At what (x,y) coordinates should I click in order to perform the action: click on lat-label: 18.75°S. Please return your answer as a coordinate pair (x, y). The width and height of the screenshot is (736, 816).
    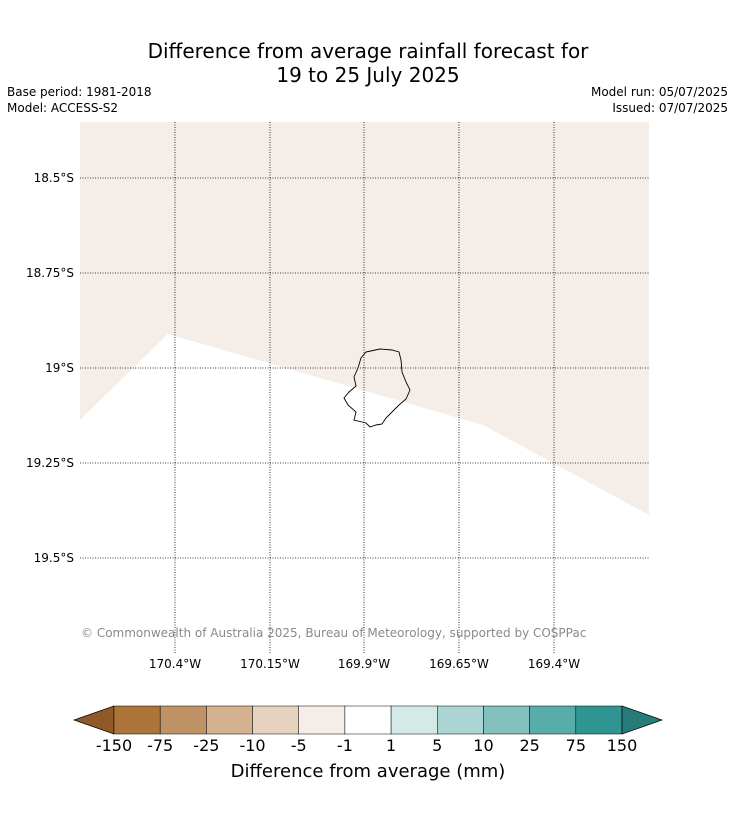
    Looking at the image, I should click on (50, 273).